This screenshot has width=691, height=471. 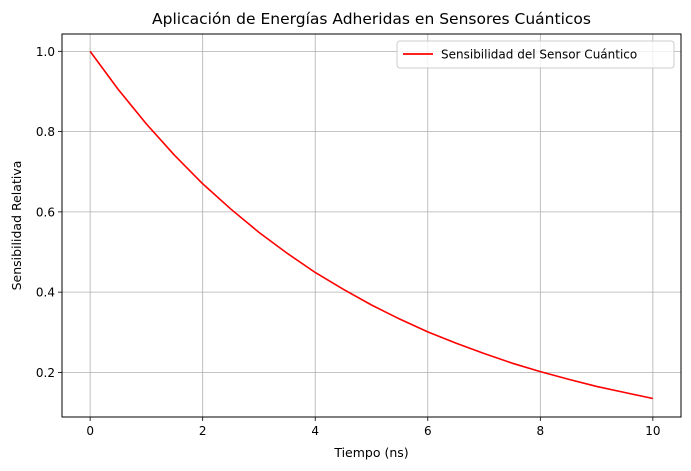 What do you see at coordinates (203, 431) in the screenshot?
I see `x-tick-label: 2` at bounding box center [203, 431].